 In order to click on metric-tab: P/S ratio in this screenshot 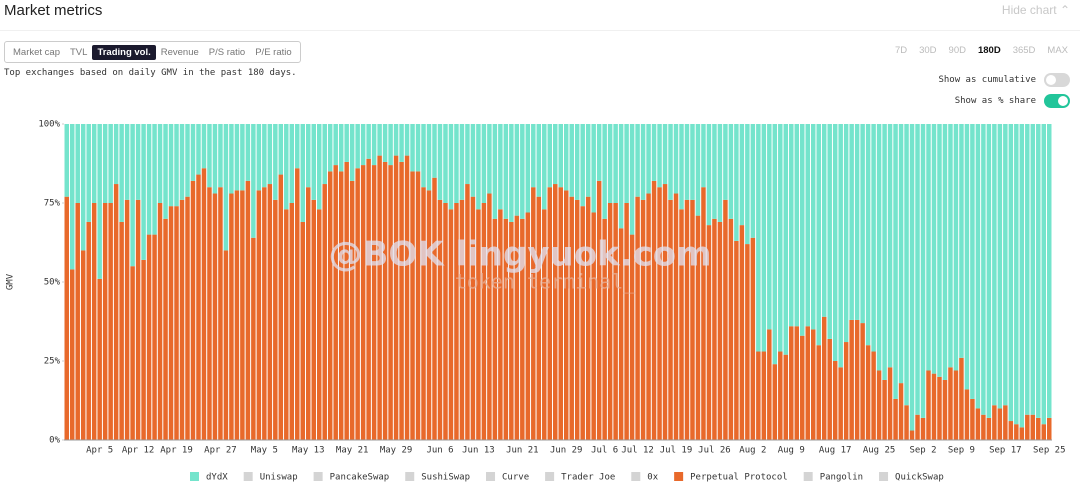, I will do `click(227, 52)`.